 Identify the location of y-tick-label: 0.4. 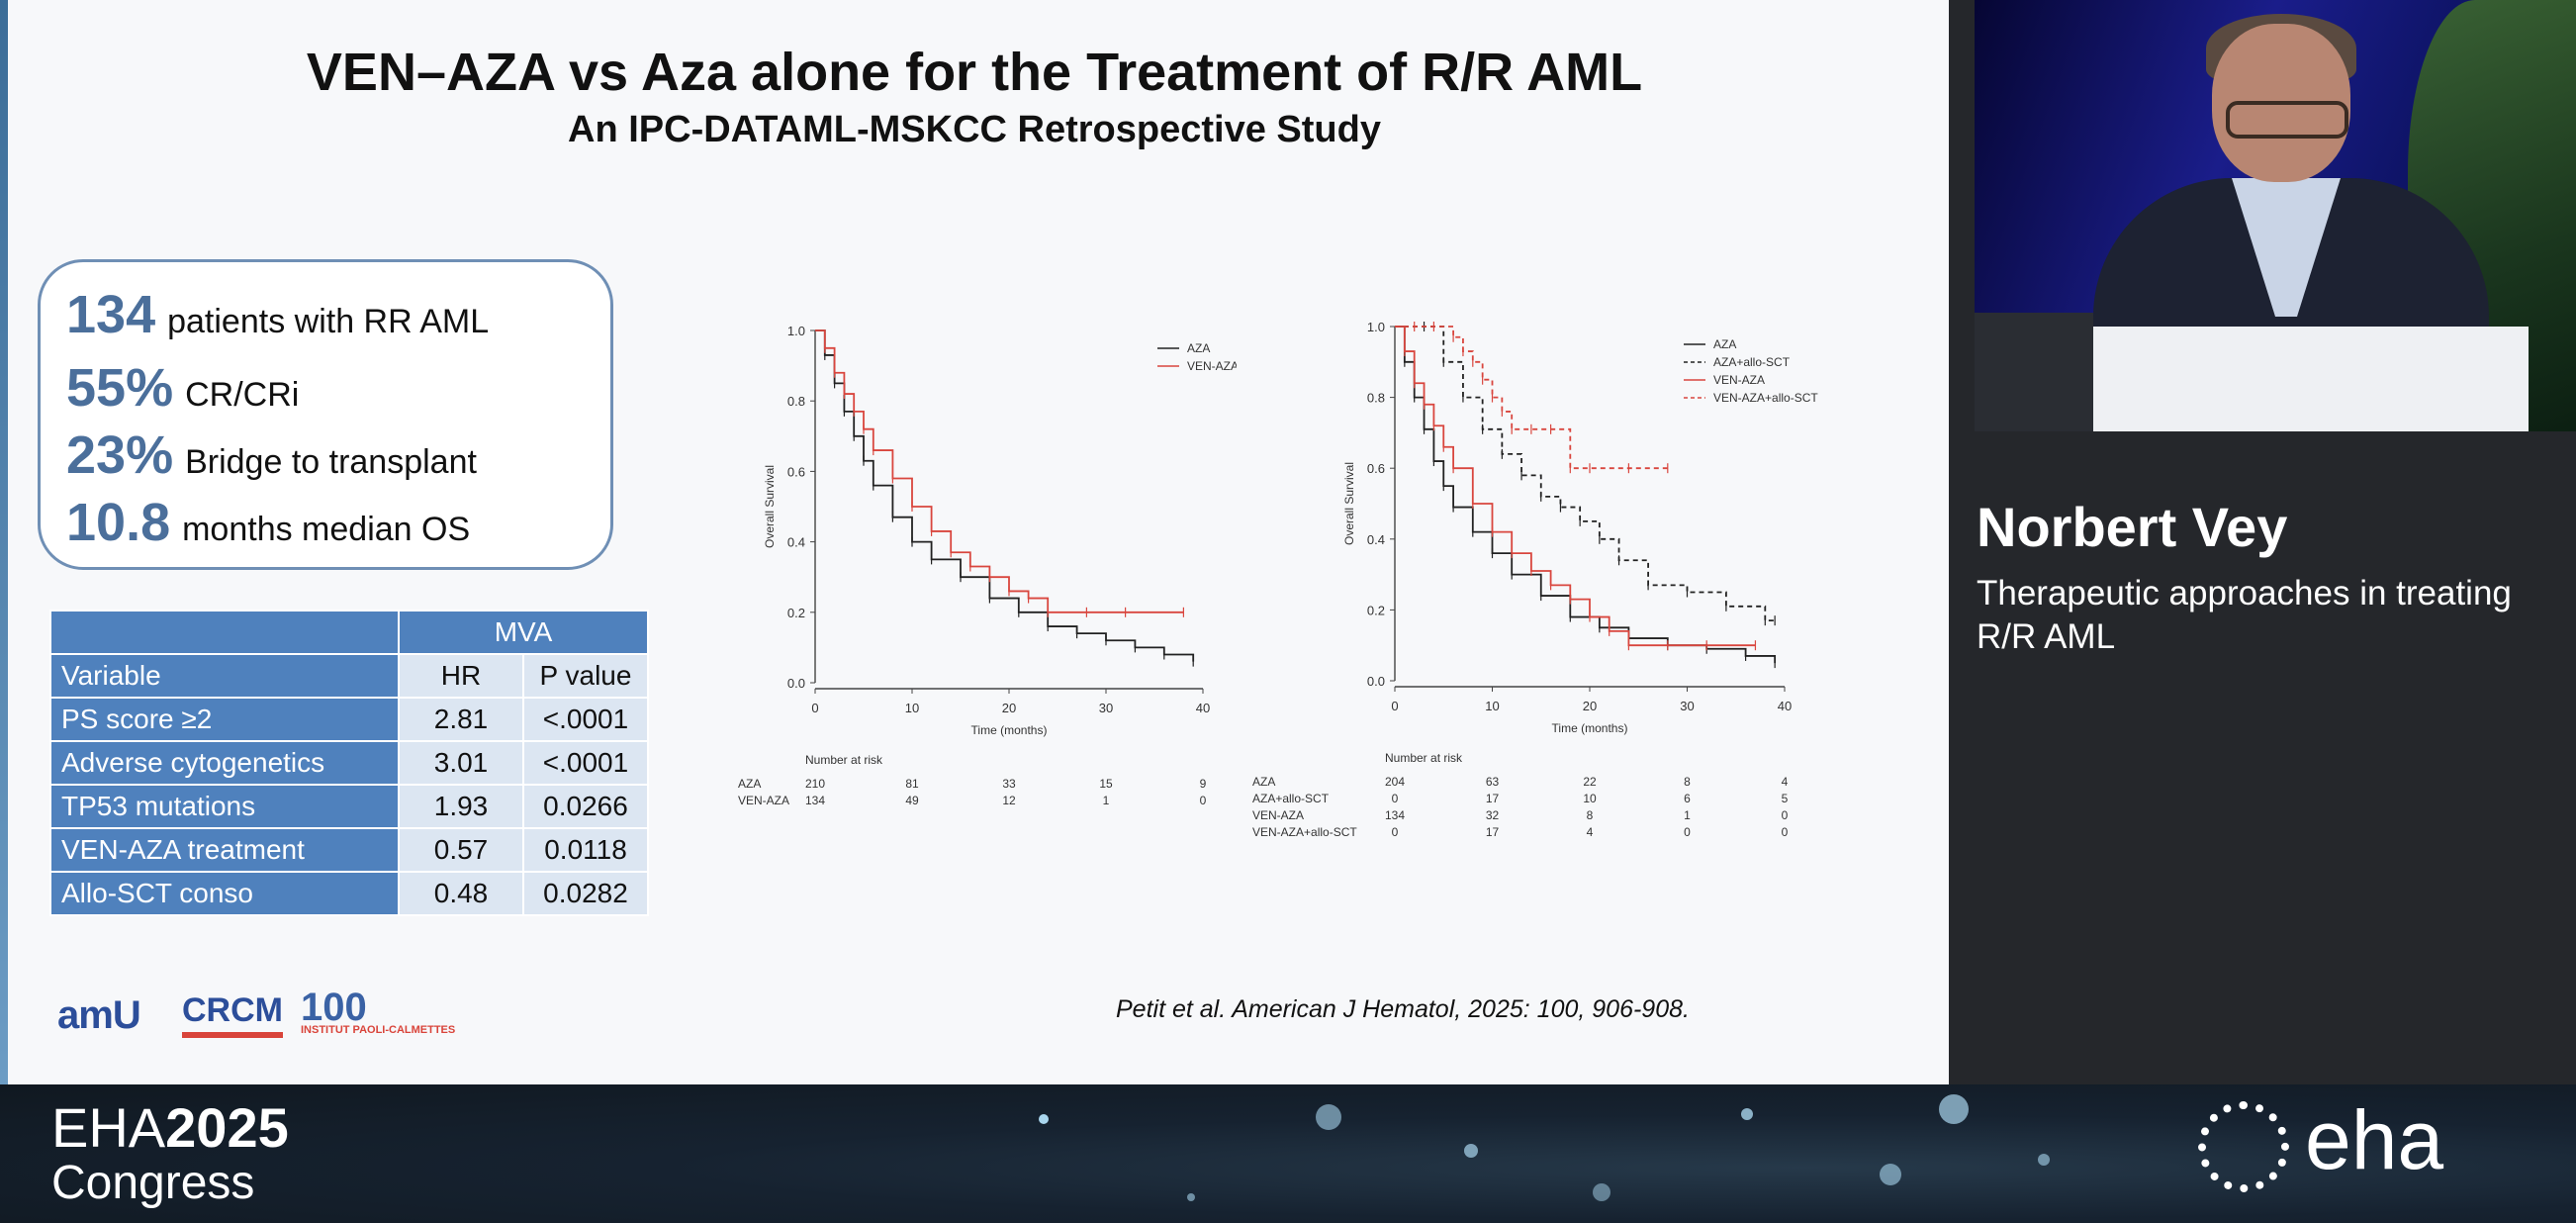
(1376, 539).